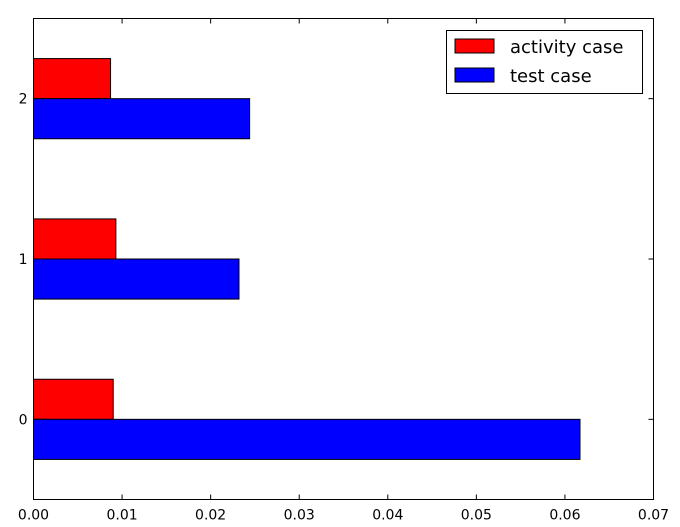 This screenshot has height=527, width=680. What do you see at coordinates (476, 516) in the screenshot?
I see `x-tick-label: 0.05` at bounding box center [476, 516].